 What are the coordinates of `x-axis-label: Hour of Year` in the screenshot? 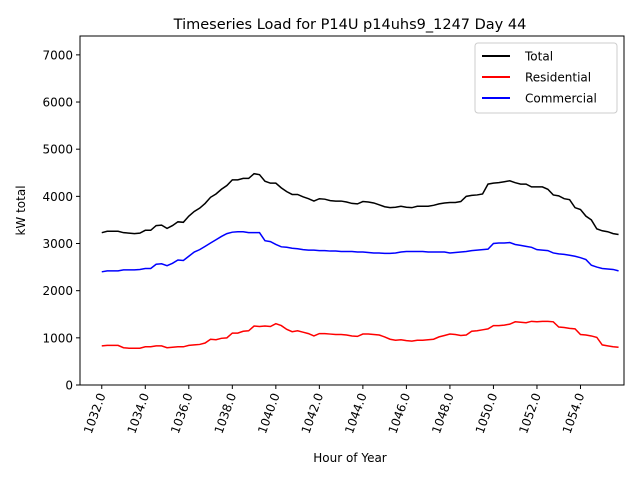 It's located at (350, 458).